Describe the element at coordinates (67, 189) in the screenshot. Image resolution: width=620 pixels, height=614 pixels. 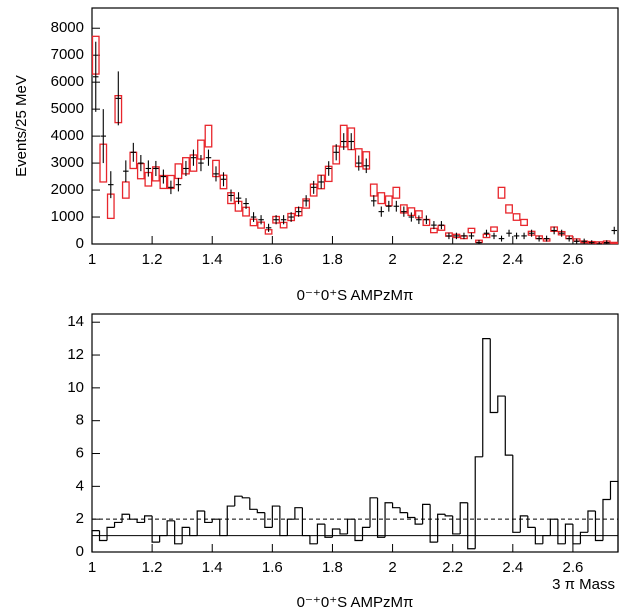
I see `y-tick-label: 2000` at that location.